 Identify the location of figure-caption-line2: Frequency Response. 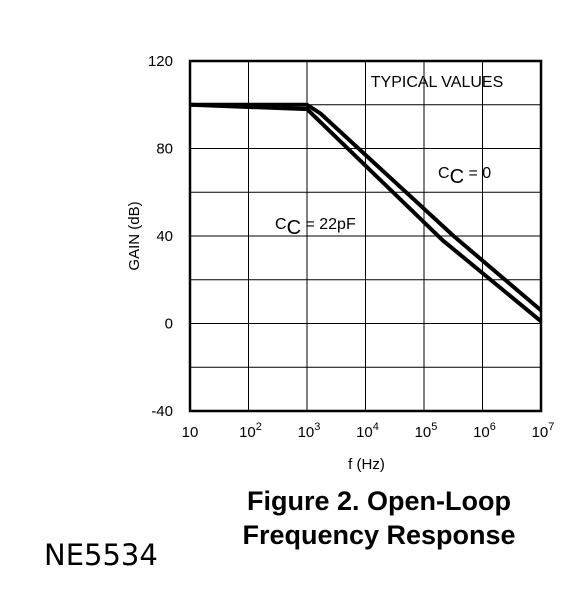
(379, 535).